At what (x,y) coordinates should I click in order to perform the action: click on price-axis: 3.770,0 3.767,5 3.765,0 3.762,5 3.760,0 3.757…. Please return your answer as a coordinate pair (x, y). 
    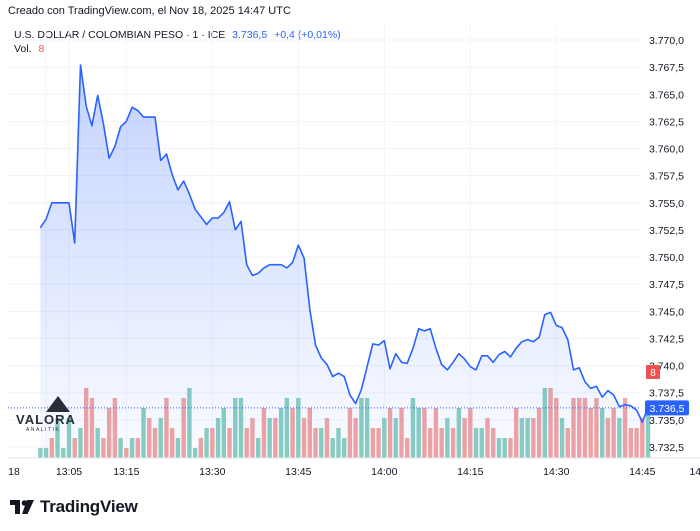
    Looking at the image, I should click on (666, 244).